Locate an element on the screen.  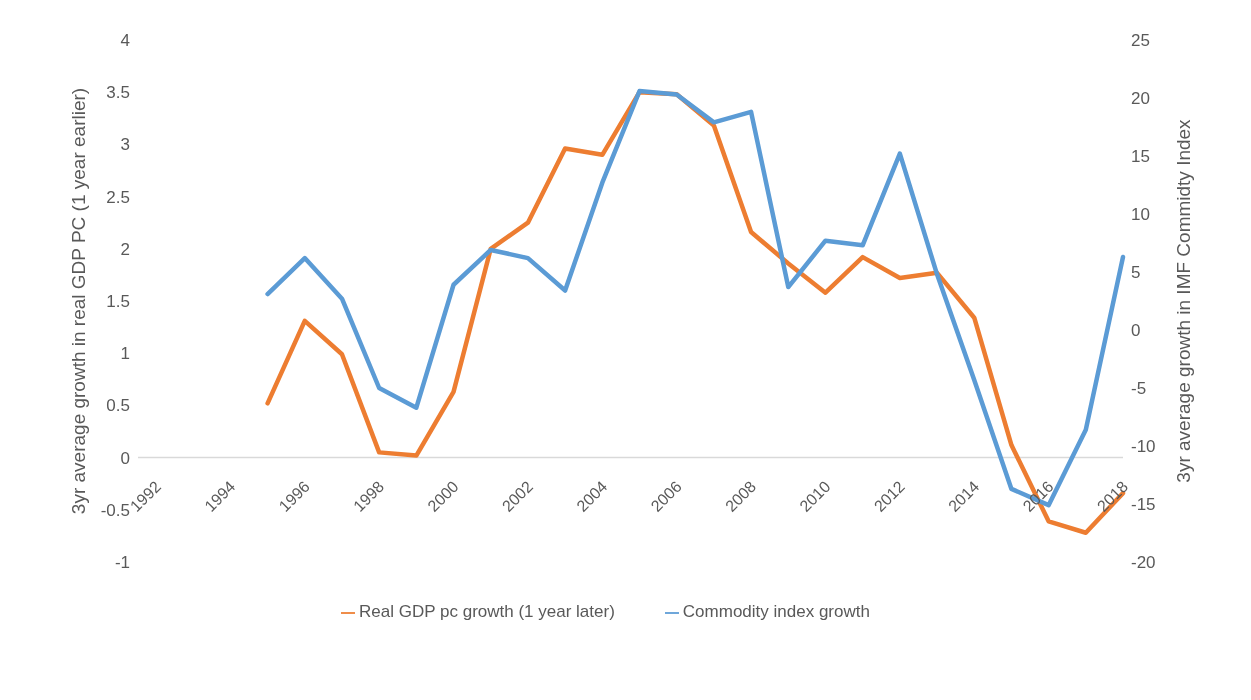
y-tick-label: 3 is located at coordinates (125, 145).